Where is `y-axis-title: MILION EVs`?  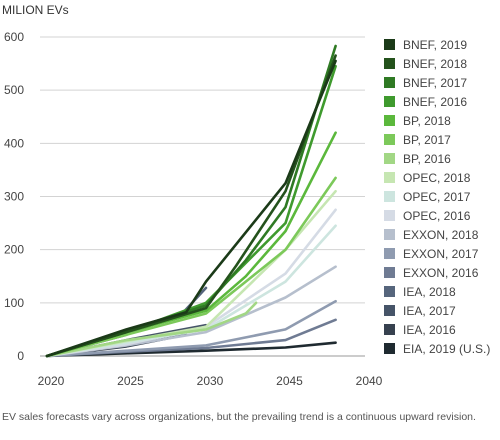
y-axis-title: MILION EVs is located at coordinates (35, 10).